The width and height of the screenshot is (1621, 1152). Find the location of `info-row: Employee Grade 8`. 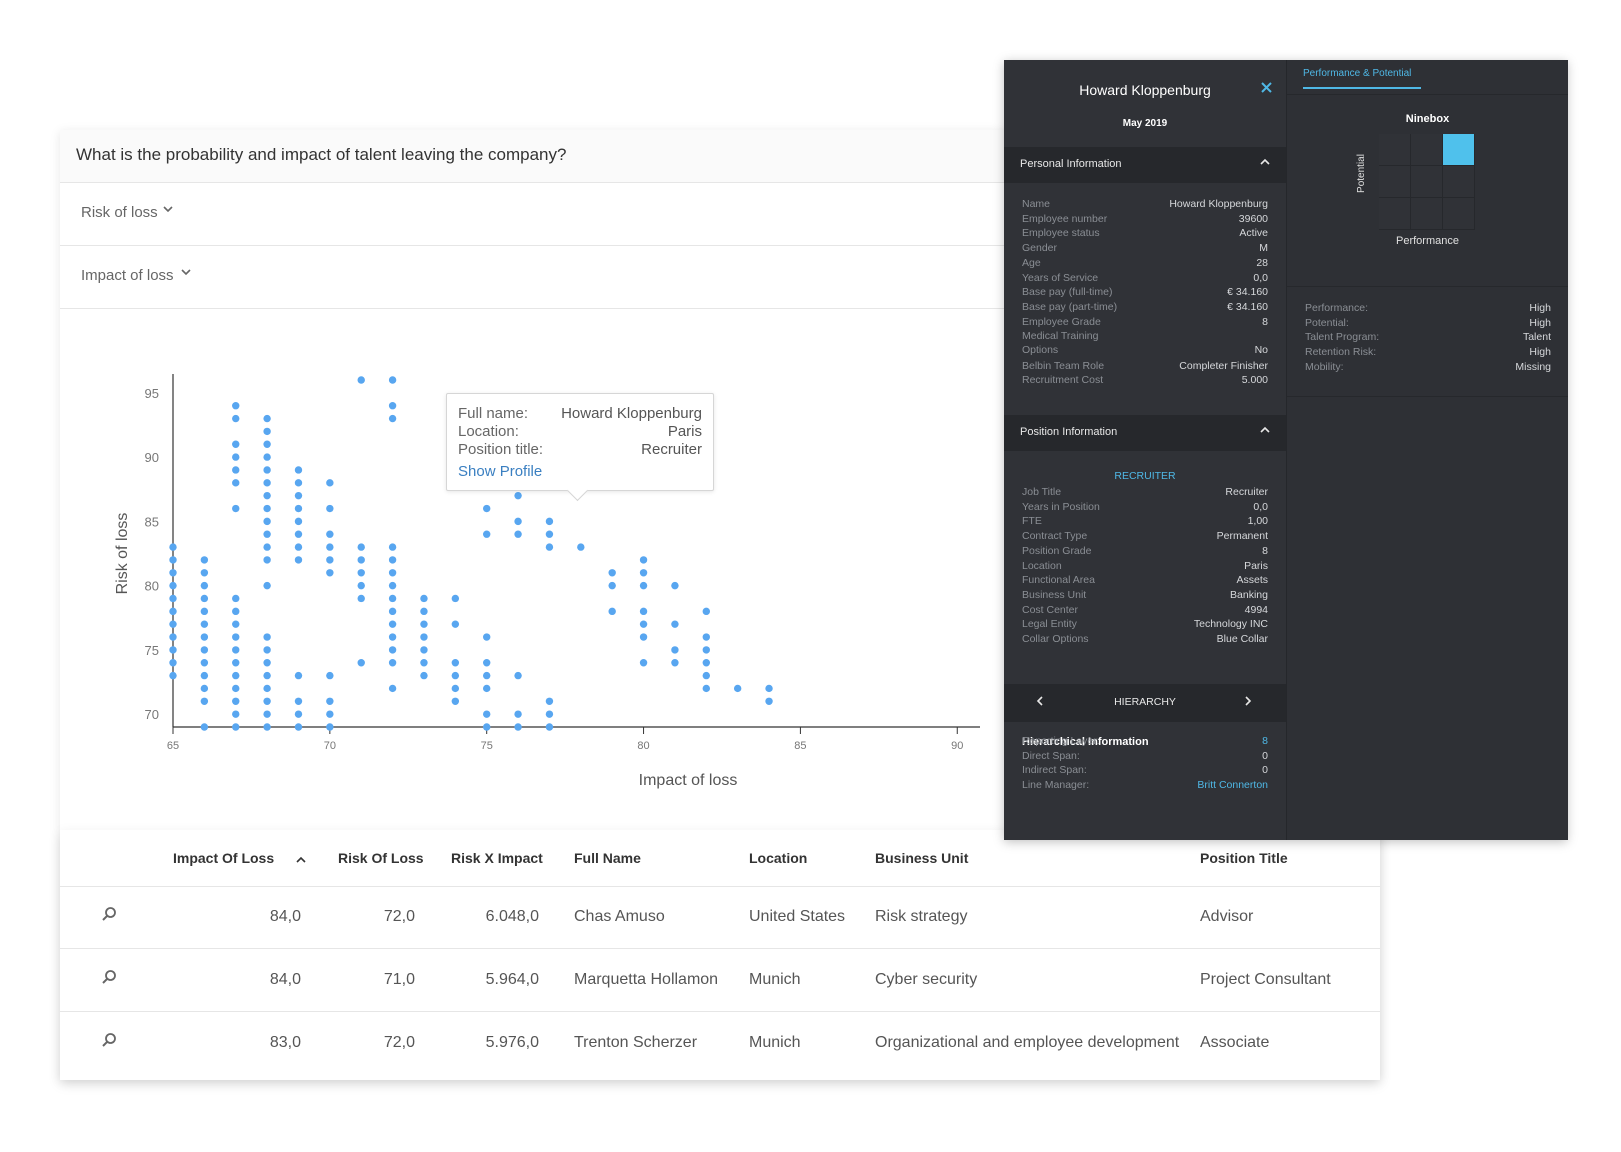

info-row: Employee Grade 8 is located at coordinates (1145, 323).